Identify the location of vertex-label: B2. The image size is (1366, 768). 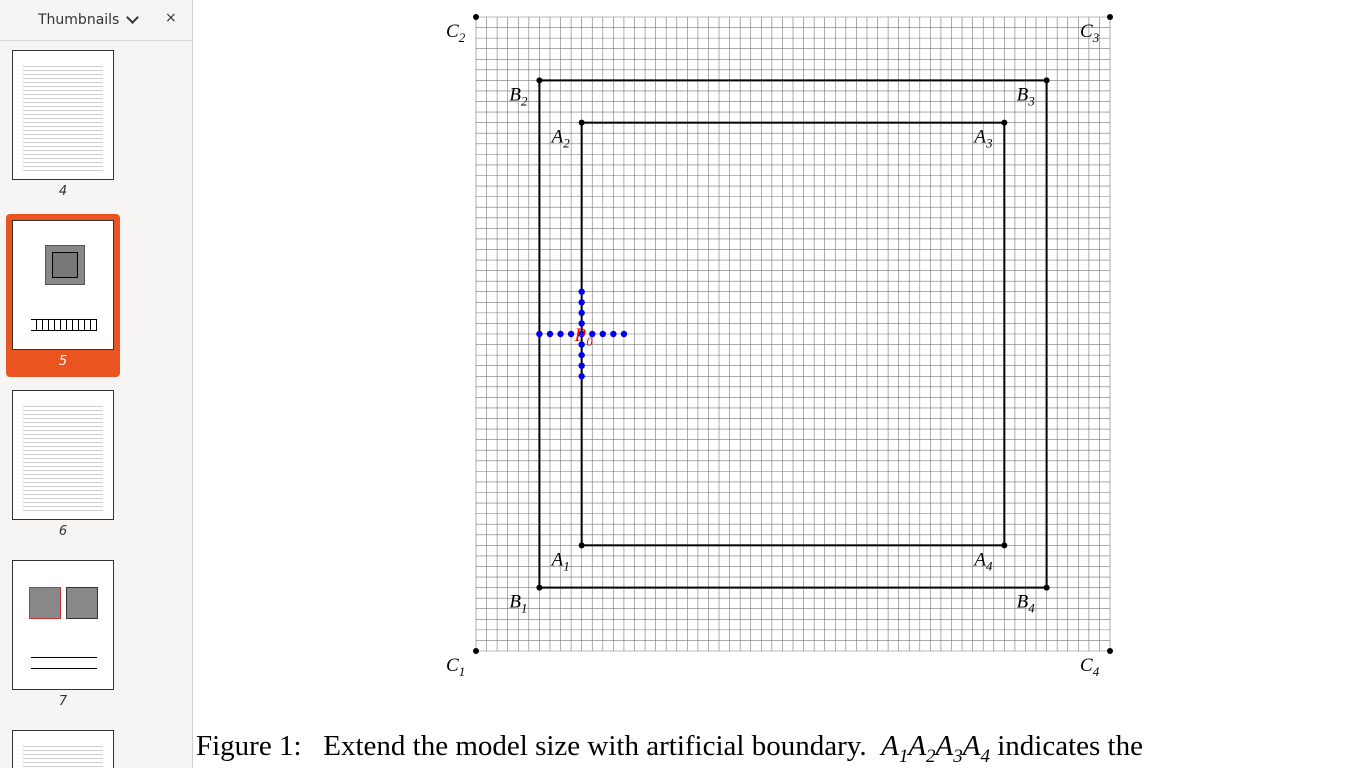
(518, 96).